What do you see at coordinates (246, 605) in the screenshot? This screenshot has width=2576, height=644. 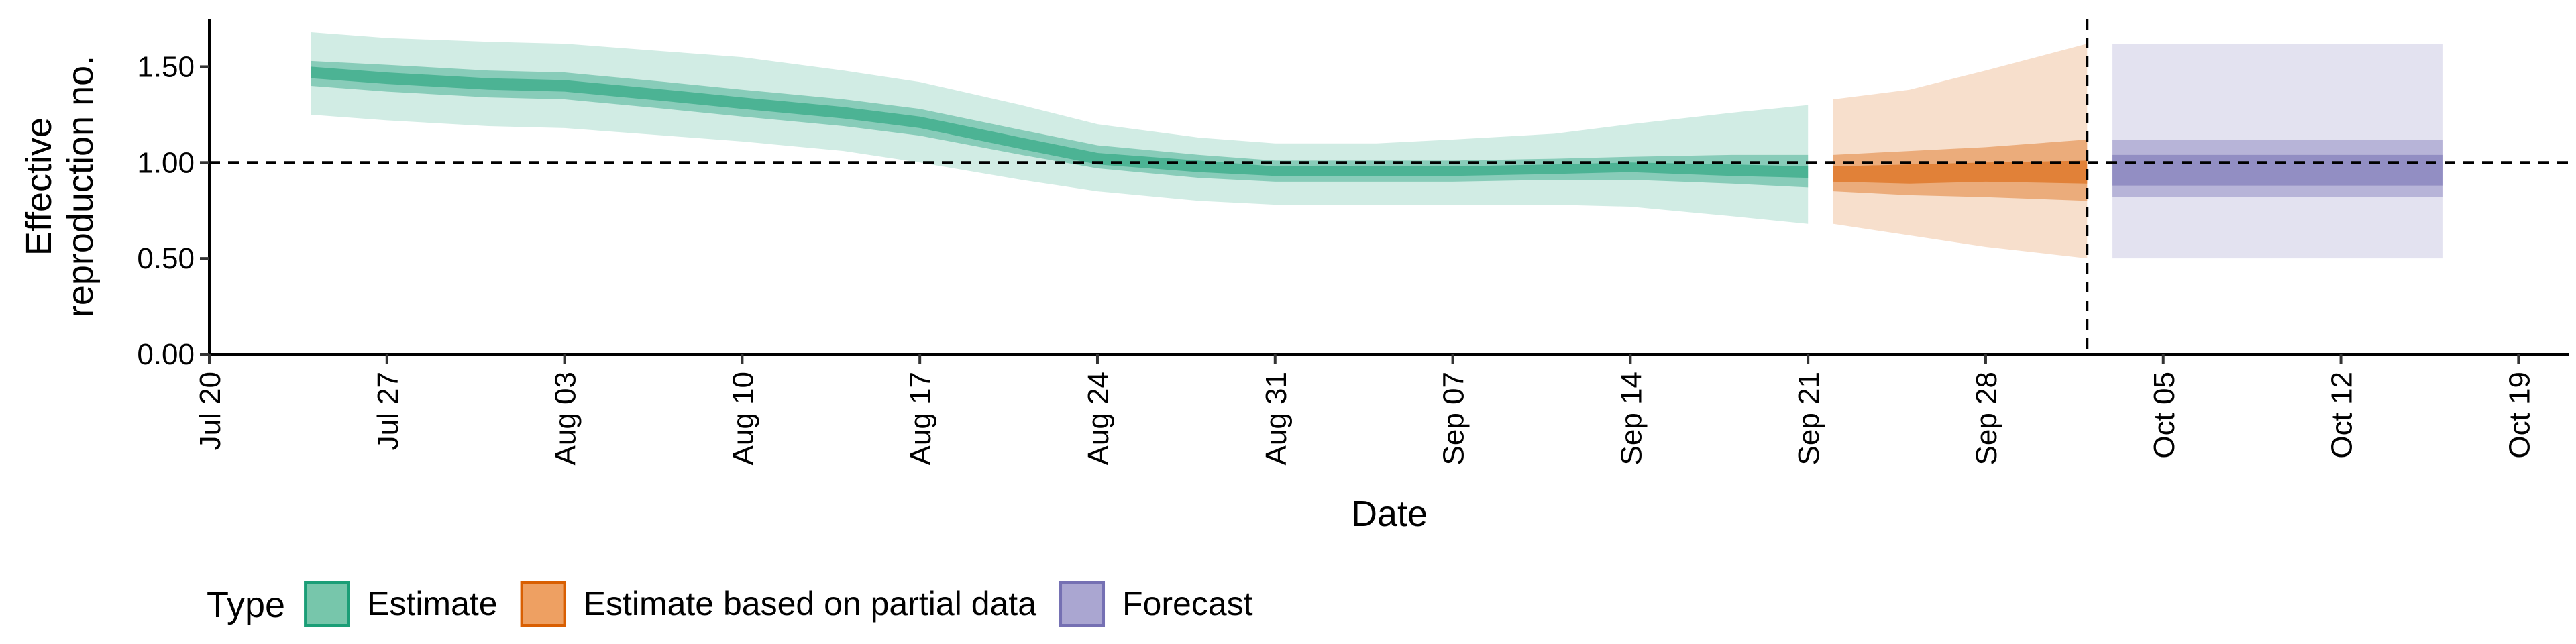 I see `legend-title: Type` at bounding box center [246, 605].